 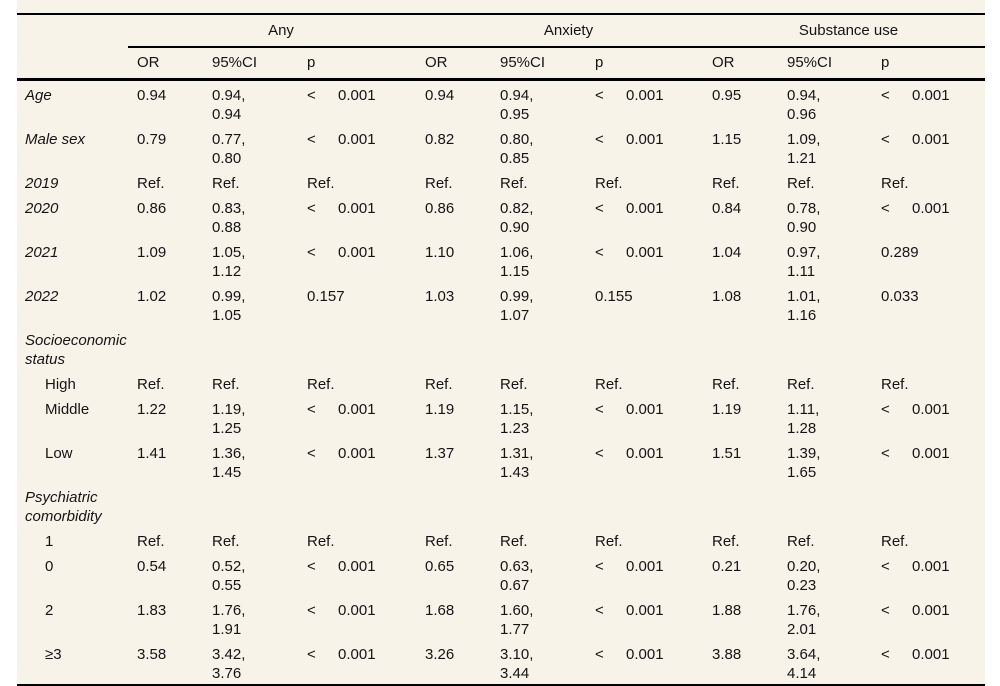 I want to click on confidence-interval-cell: 0.78, 0.90, so click(x=804, y=218).